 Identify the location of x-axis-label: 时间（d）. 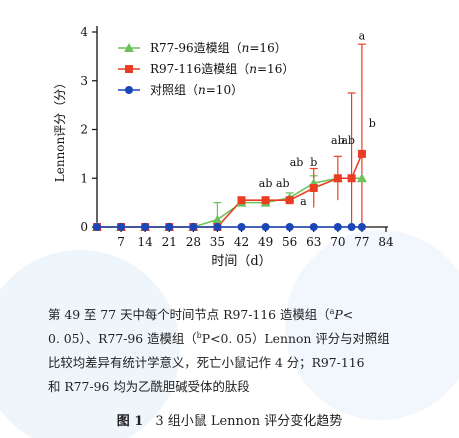
(241, 261).